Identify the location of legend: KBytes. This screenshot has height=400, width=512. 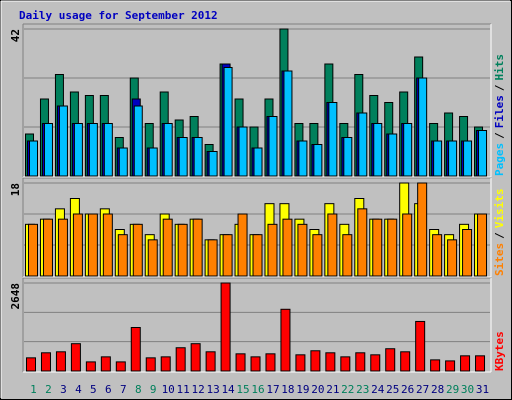
(499, 351).